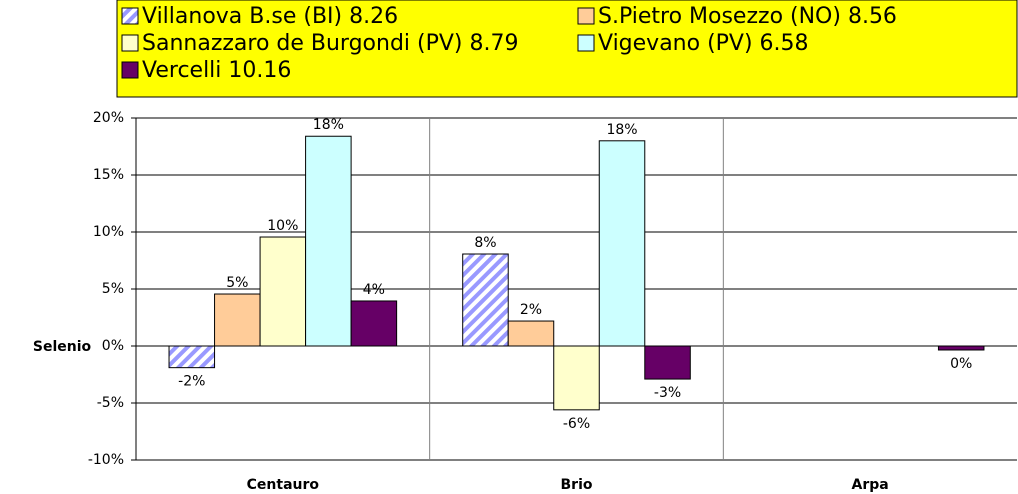  What do you see at coordinates (216, 70) in the screenshot?
I see `legend-label: Vercelli 10.16` at bounding box center [216, 70].